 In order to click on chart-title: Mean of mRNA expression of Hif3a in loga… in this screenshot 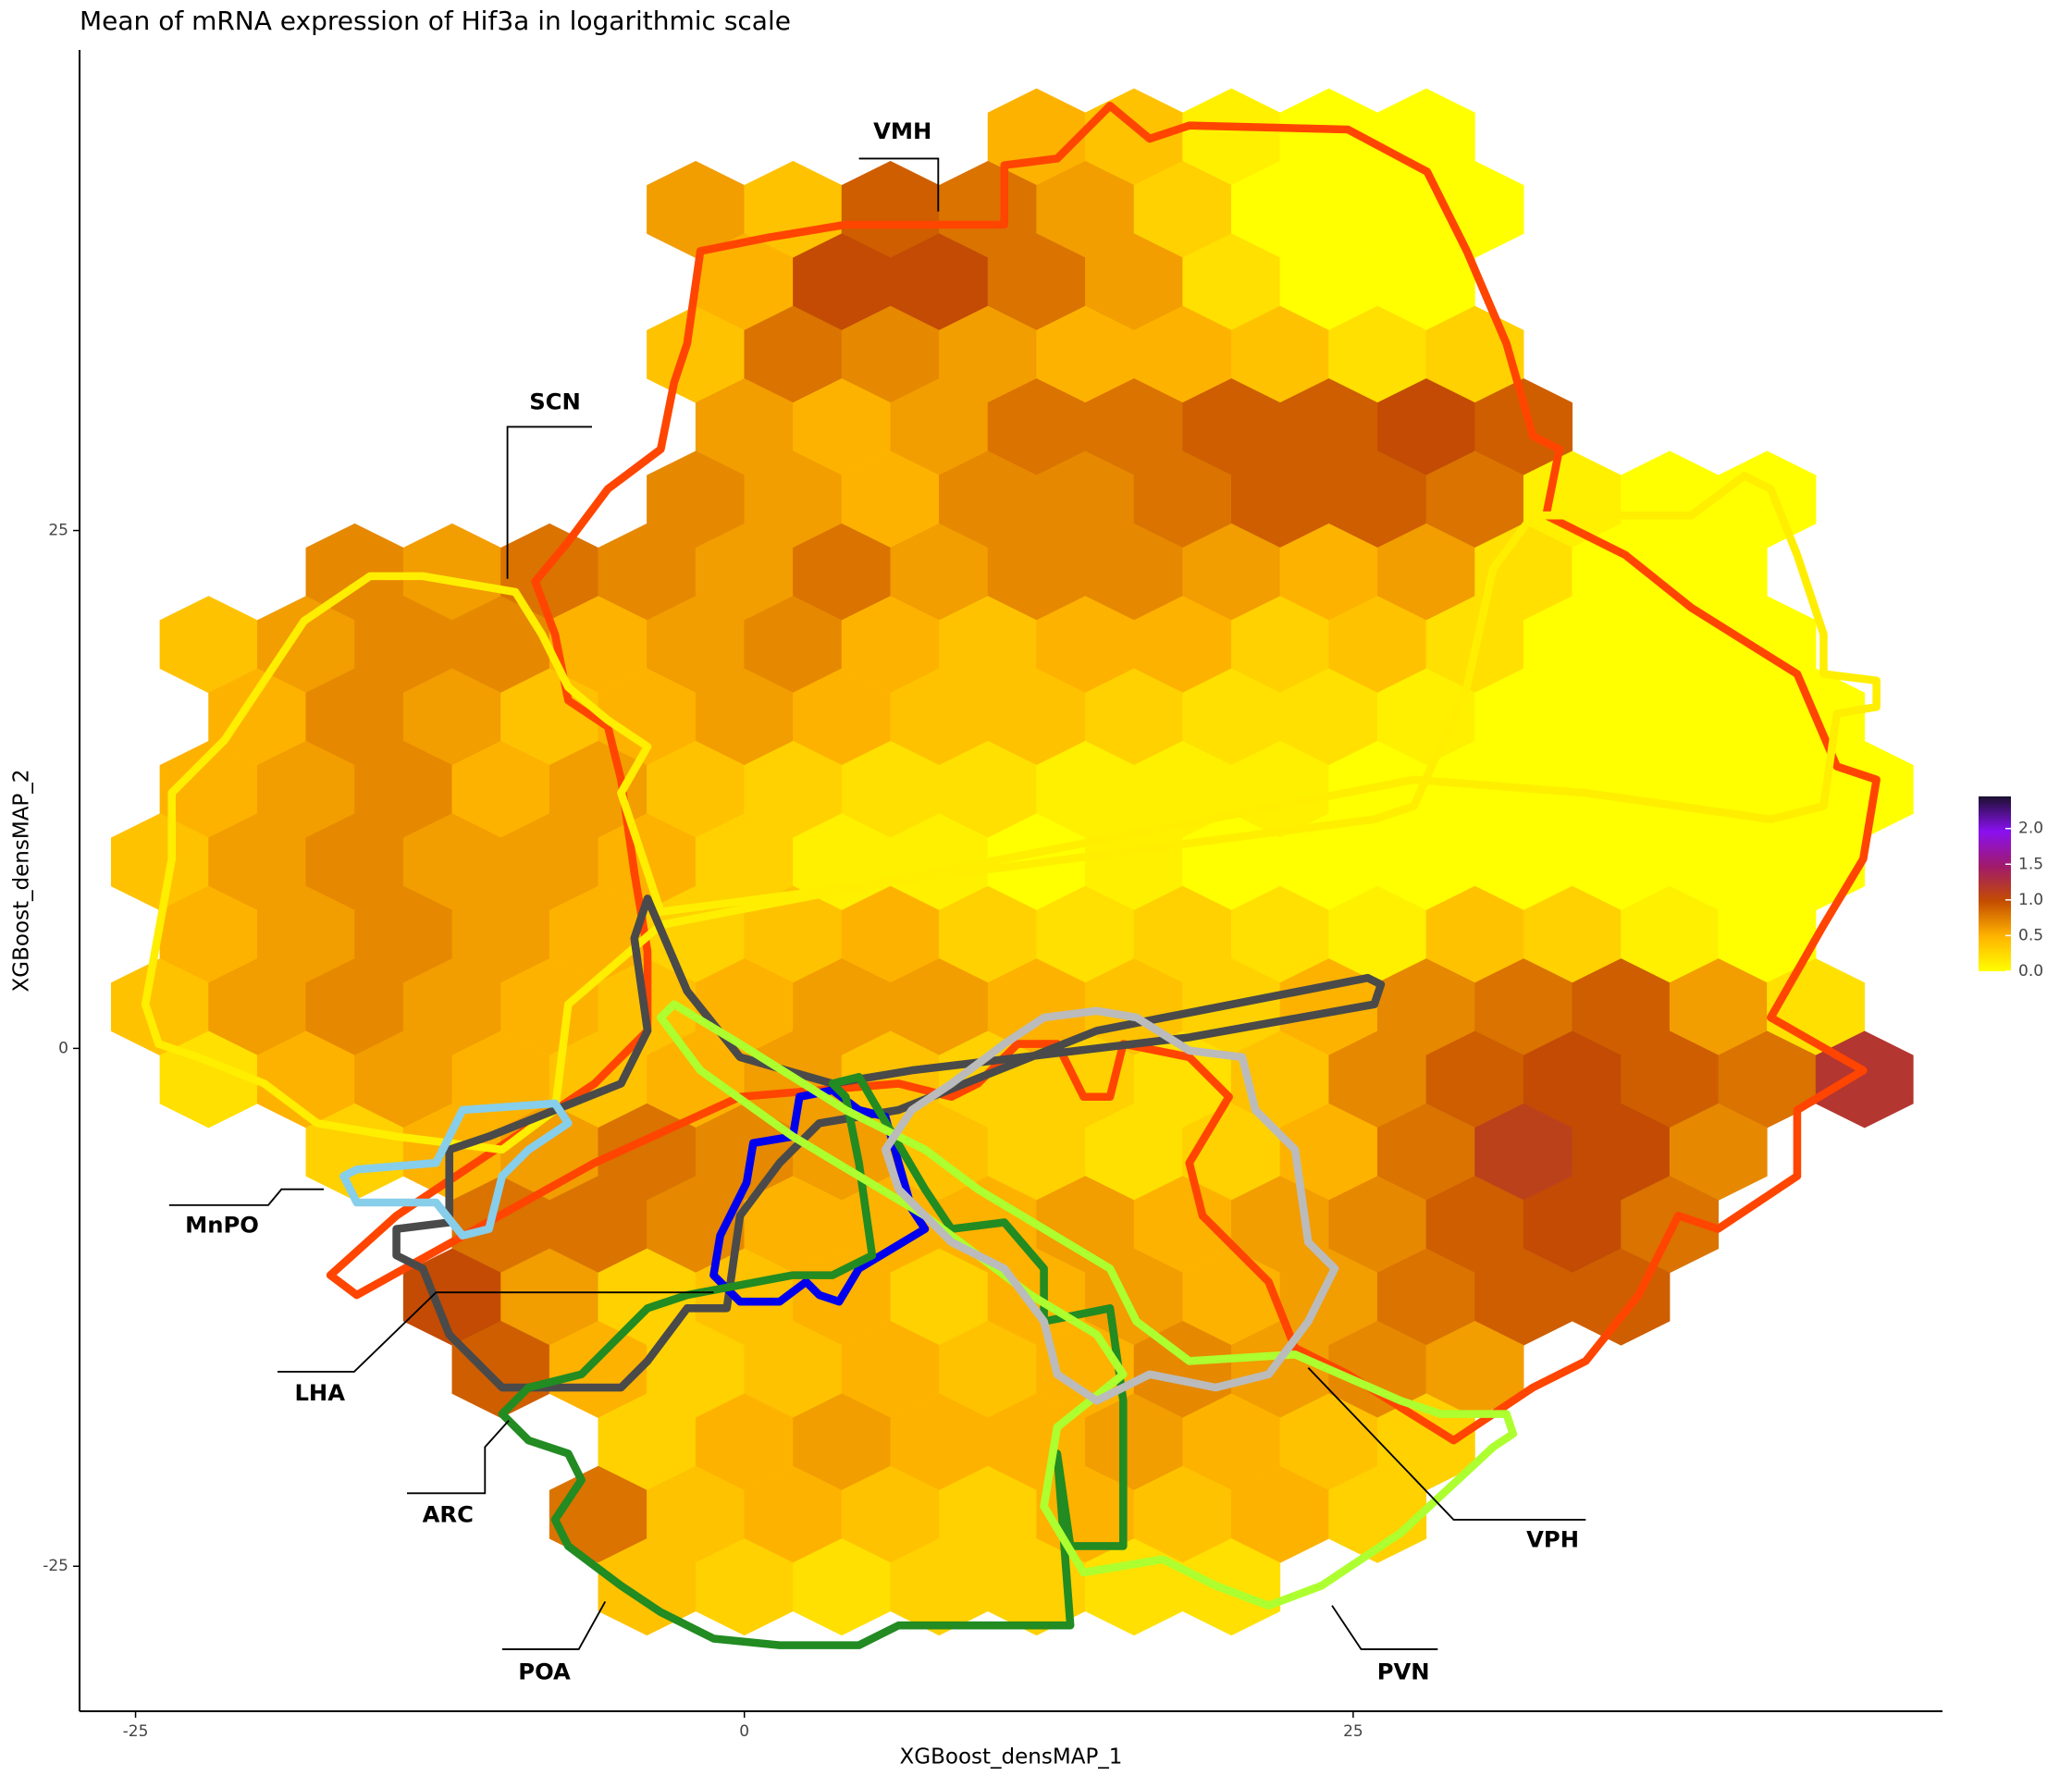, I will do `click(436, 21)`.